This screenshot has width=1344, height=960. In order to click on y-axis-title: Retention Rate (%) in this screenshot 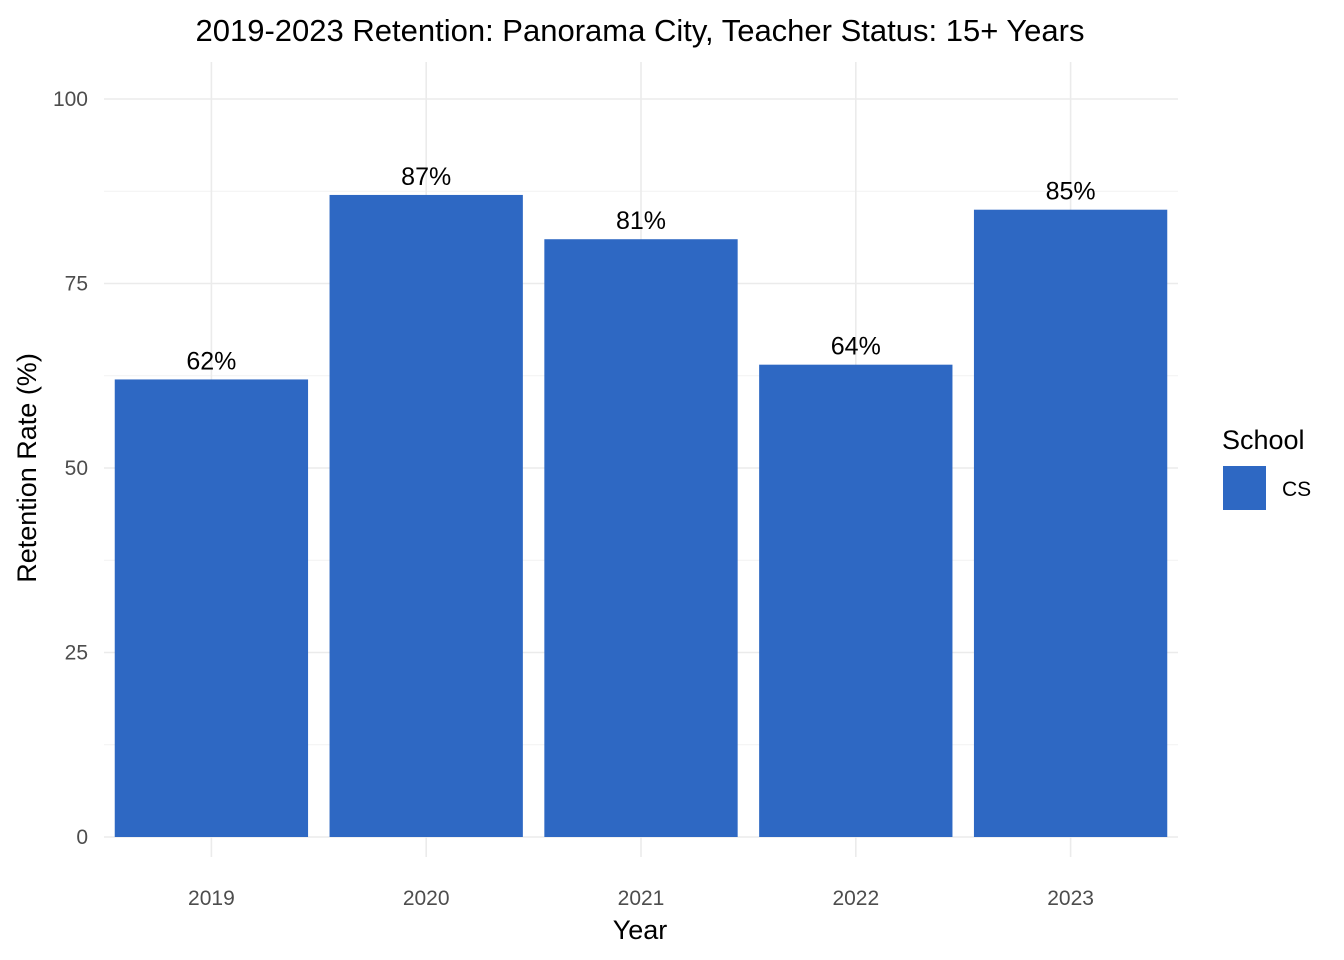, I will do `click(27, 468)`.